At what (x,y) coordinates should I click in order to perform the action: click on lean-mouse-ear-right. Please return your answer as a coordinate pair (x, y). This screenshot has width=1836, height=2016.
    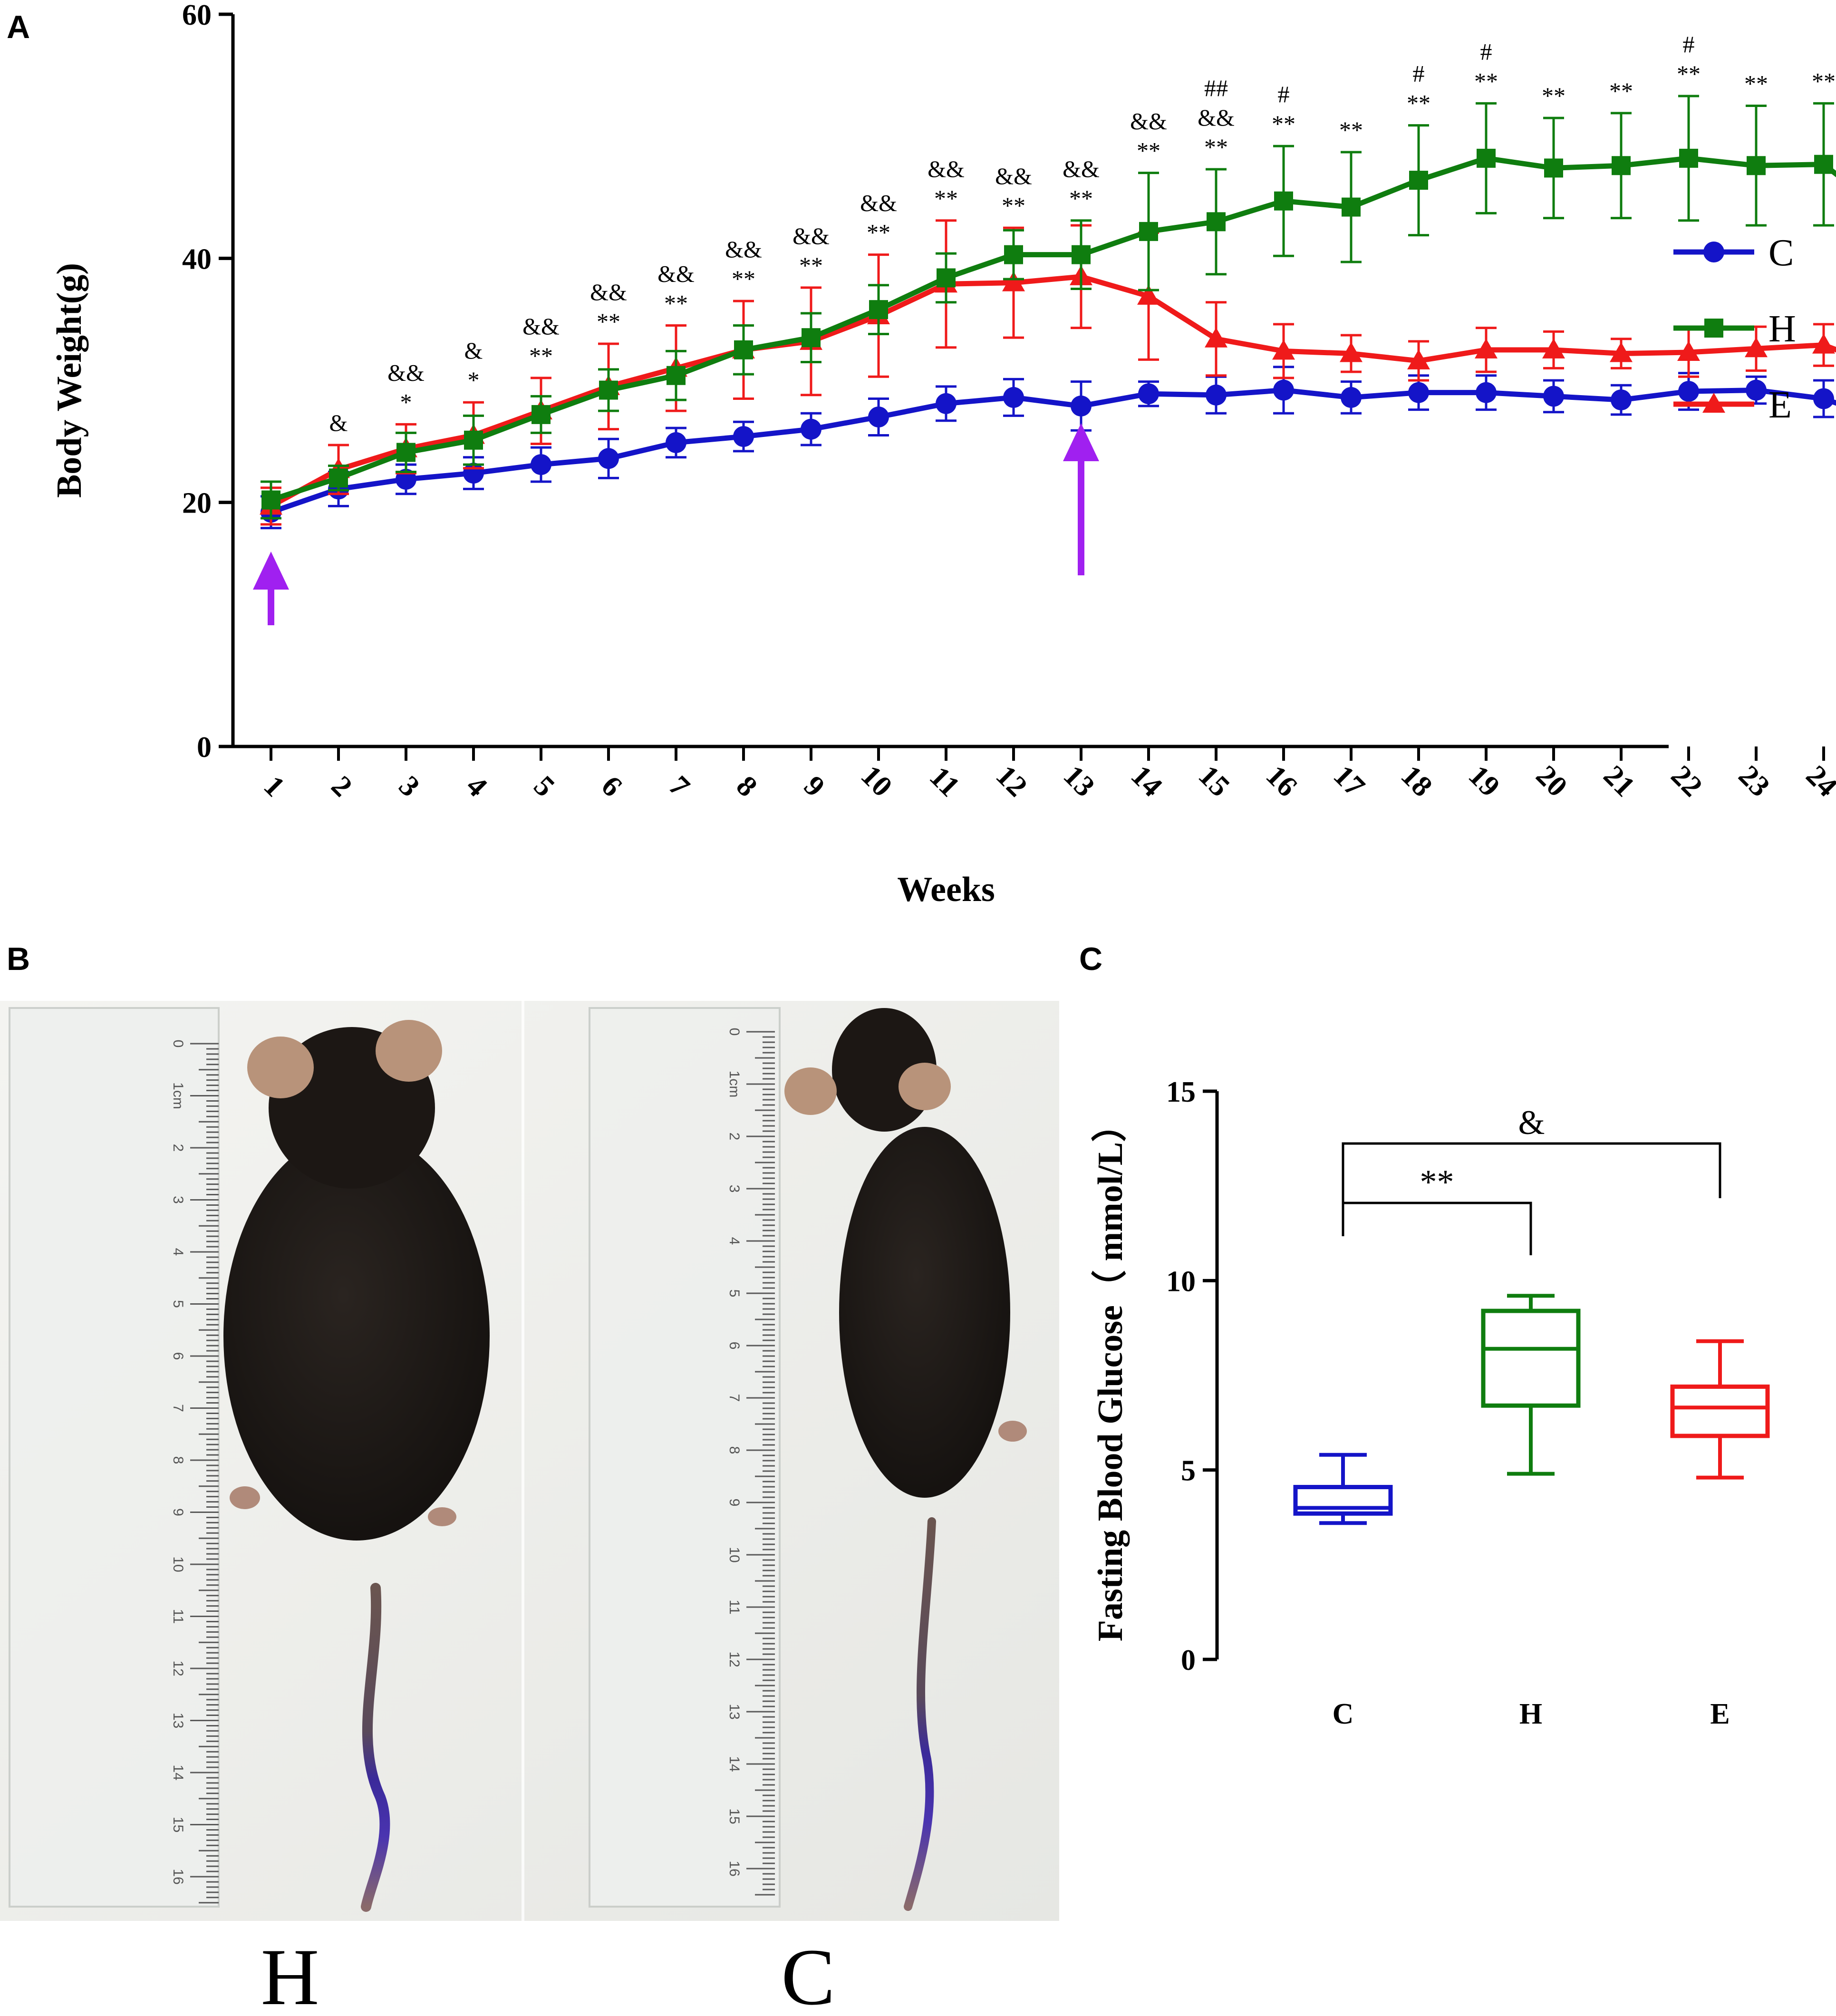
    Looking at the image, I should click on (925, 1086).